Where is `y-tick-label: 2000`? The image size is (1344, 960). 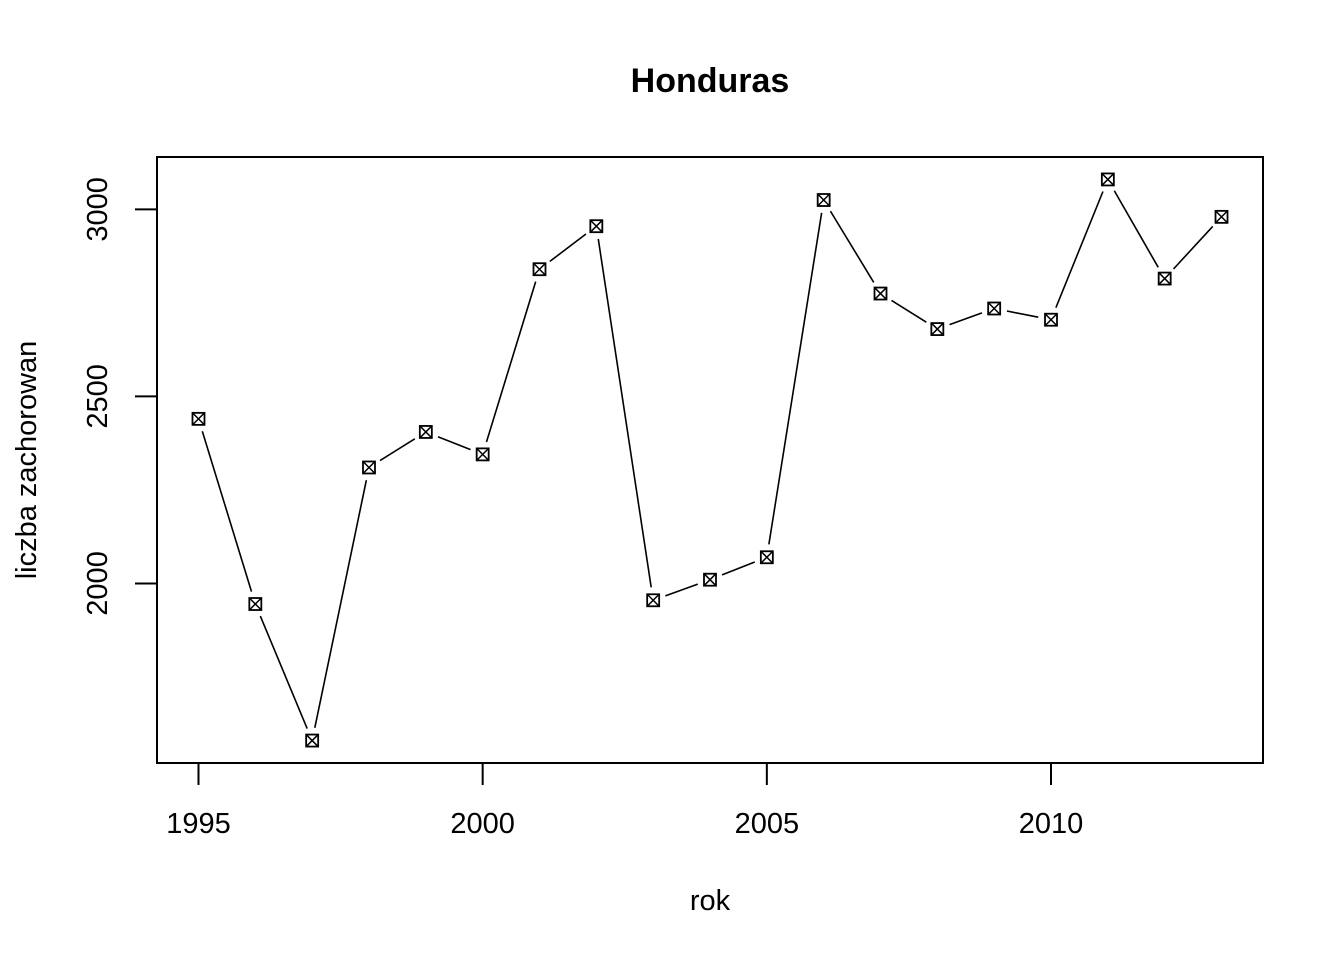 y-tick-label: 2000 is located at coordinates (98, 583).